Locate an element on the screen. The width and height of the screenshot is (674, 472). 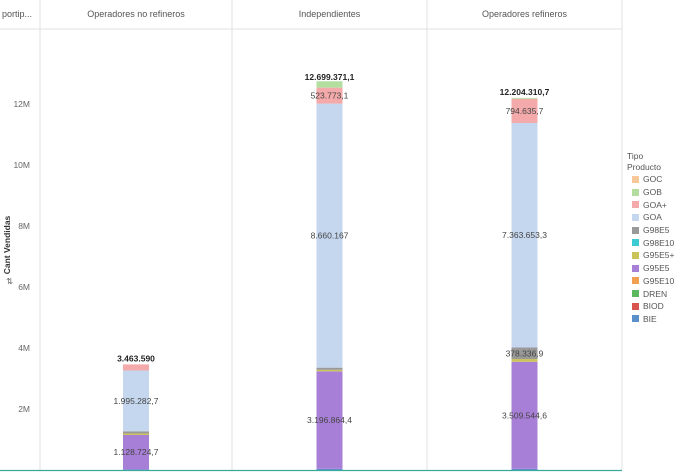
total-value-label: 12.204.310,7 is located at coordinates (525, 92).